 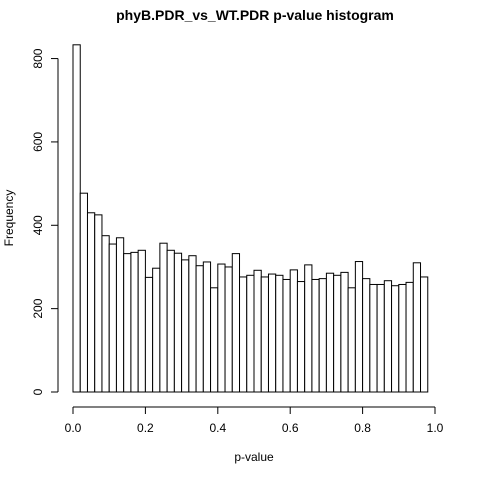 What do you see at coordinates (255, 15) in the screenshot?
I see `chart-title: phyB.PDR_vs_WT.PDR p-value histogram` at bounding box center [255, 15].